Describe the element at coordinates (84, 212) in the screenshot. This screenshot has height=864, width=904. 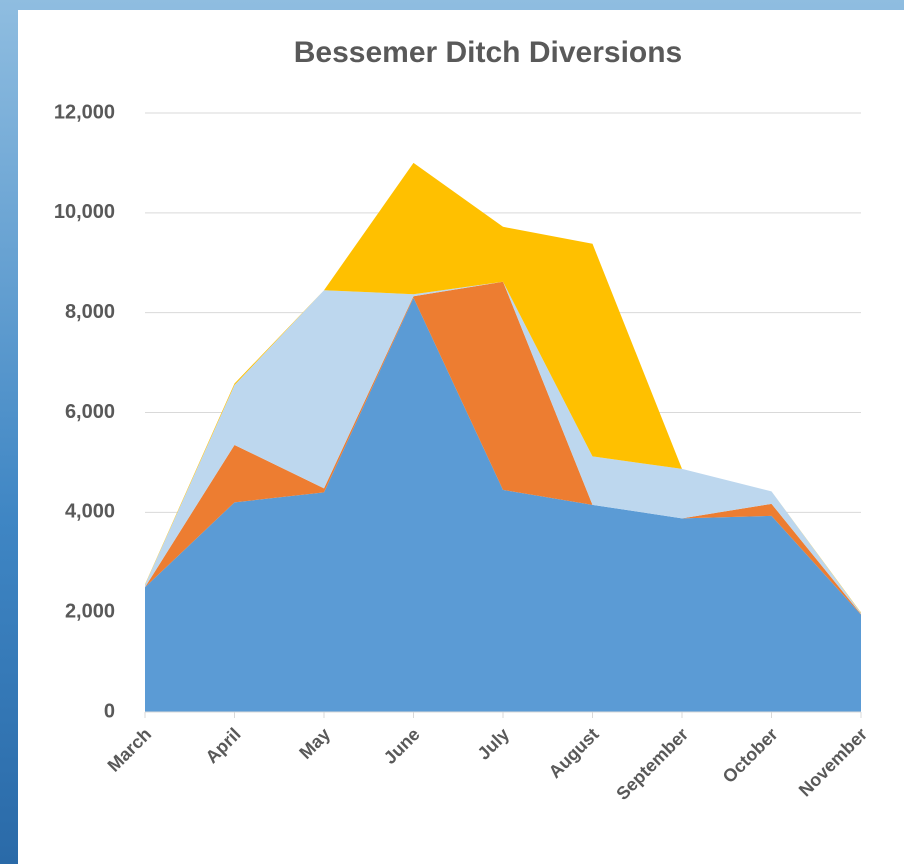
I see `y-tick-label: 10,000` at that location.